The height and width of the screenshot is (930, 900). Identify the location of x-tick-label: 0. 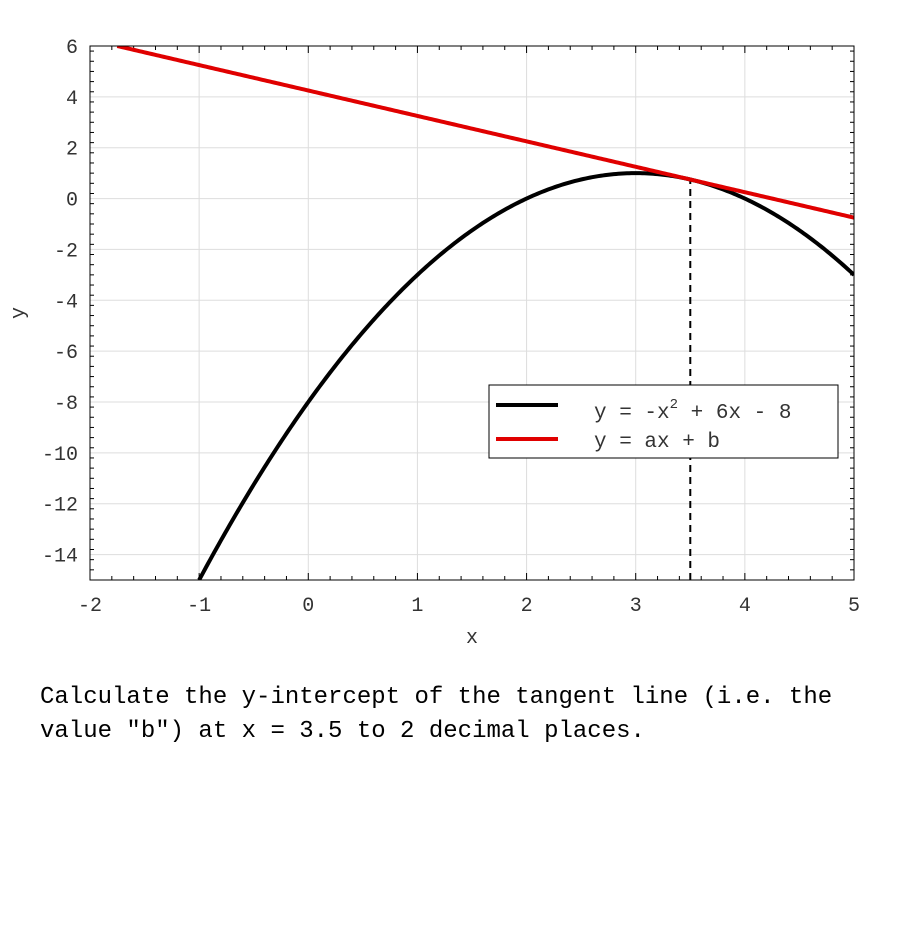
(308, 606).